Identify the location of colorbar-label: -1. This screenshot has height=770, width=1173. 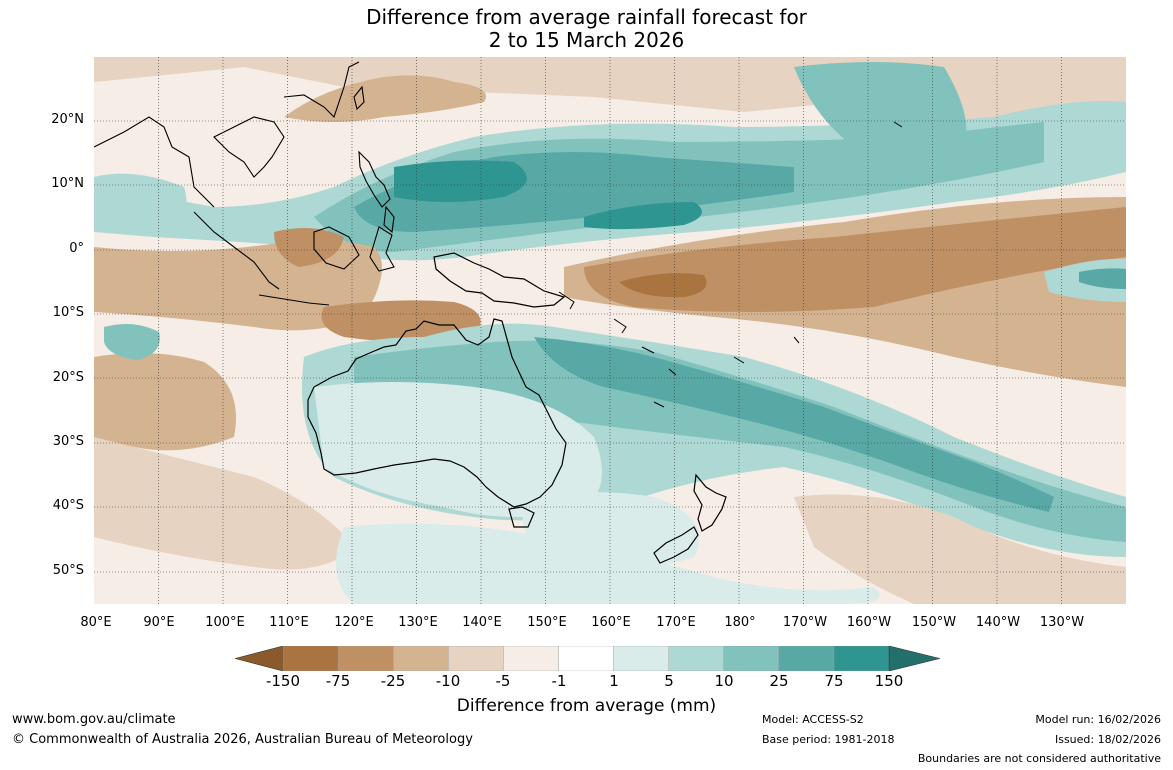
(559, 681).